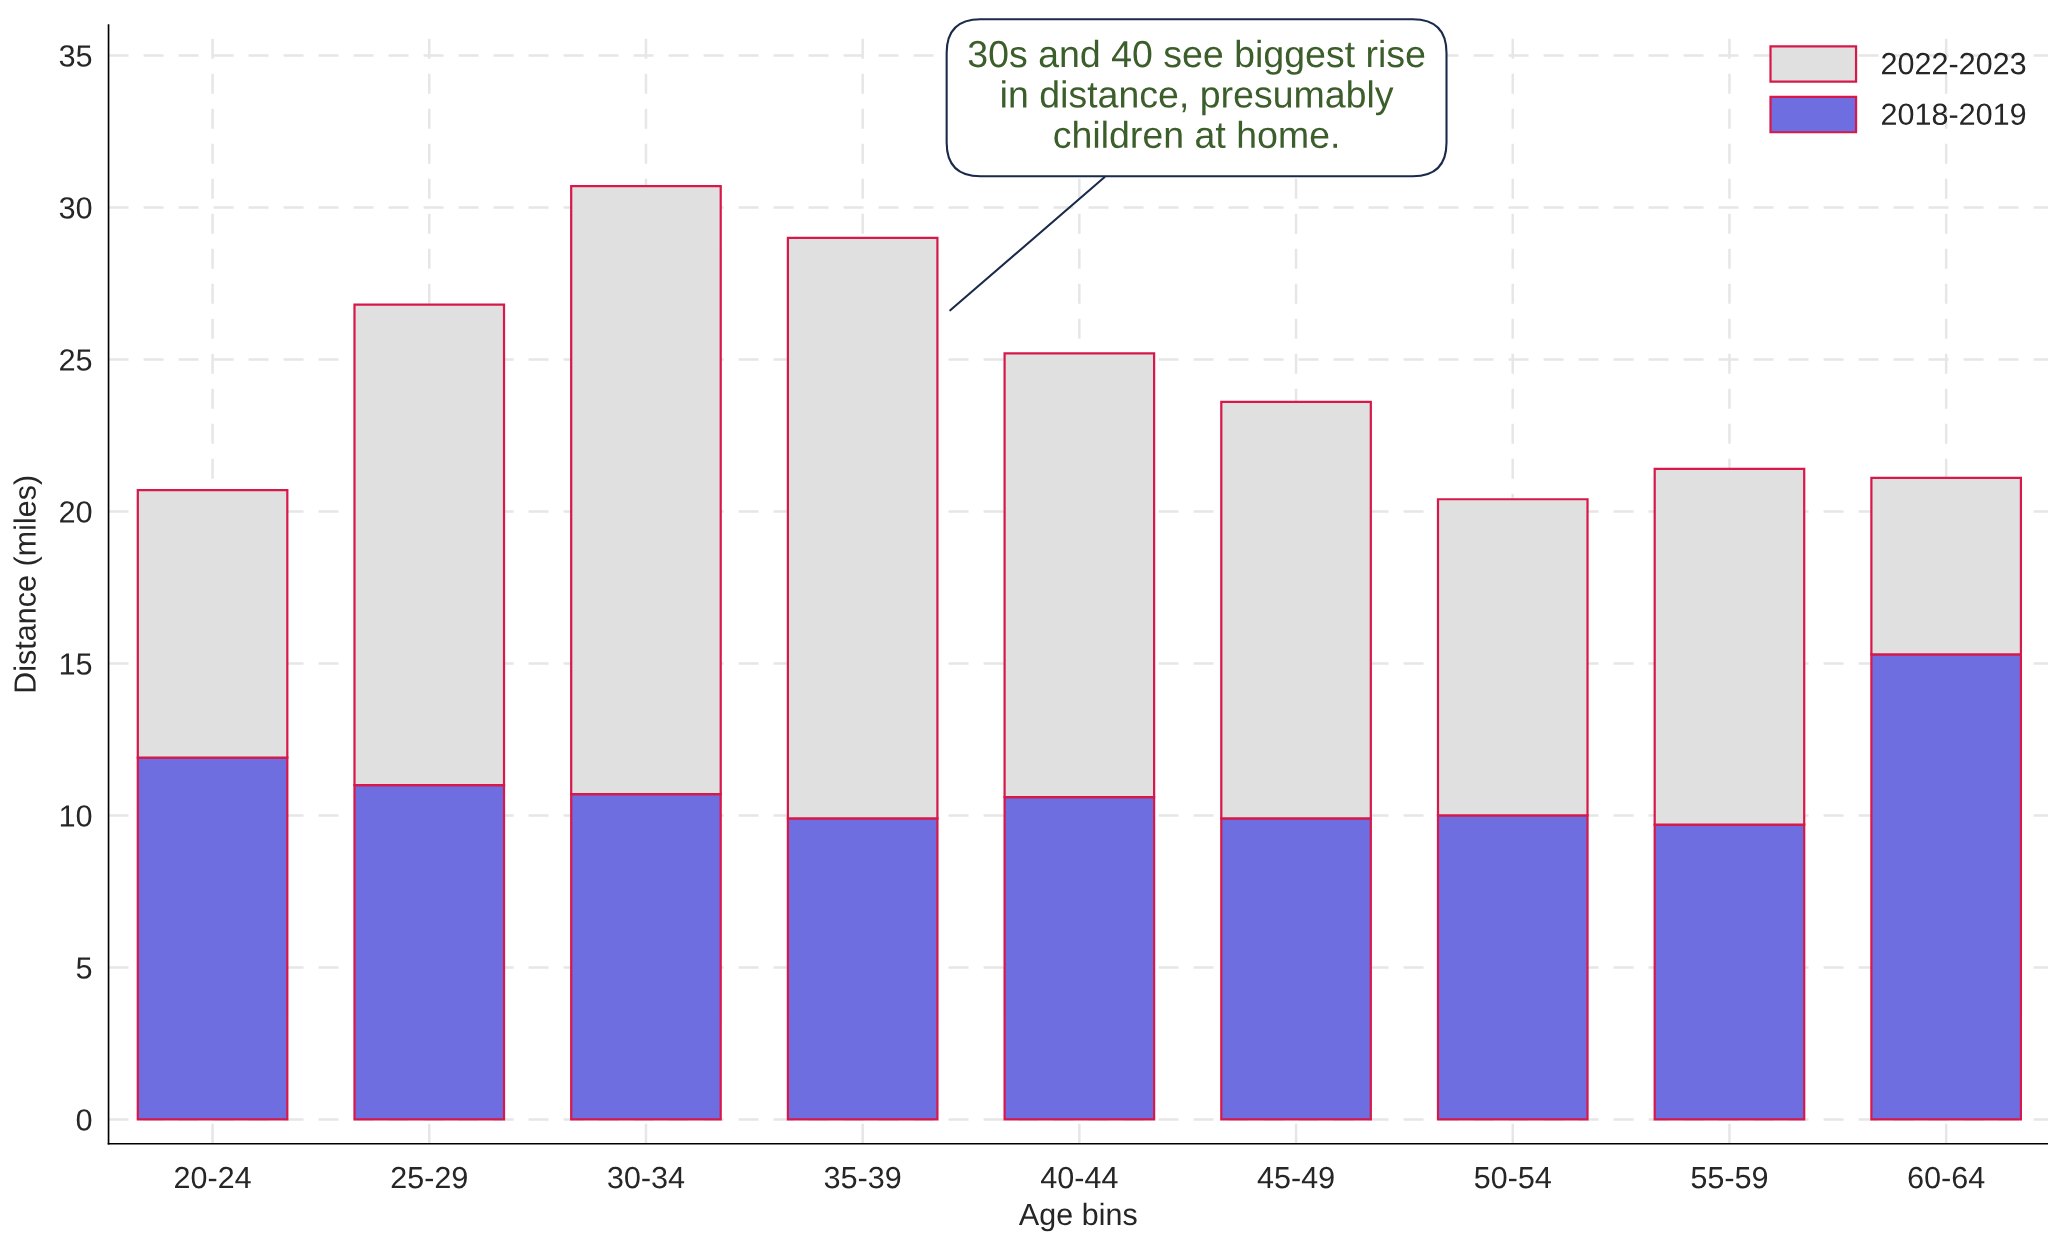 The image size is (2048, 1250). I want to click on x-tick-label: 50-54, so click(1512, 1177).